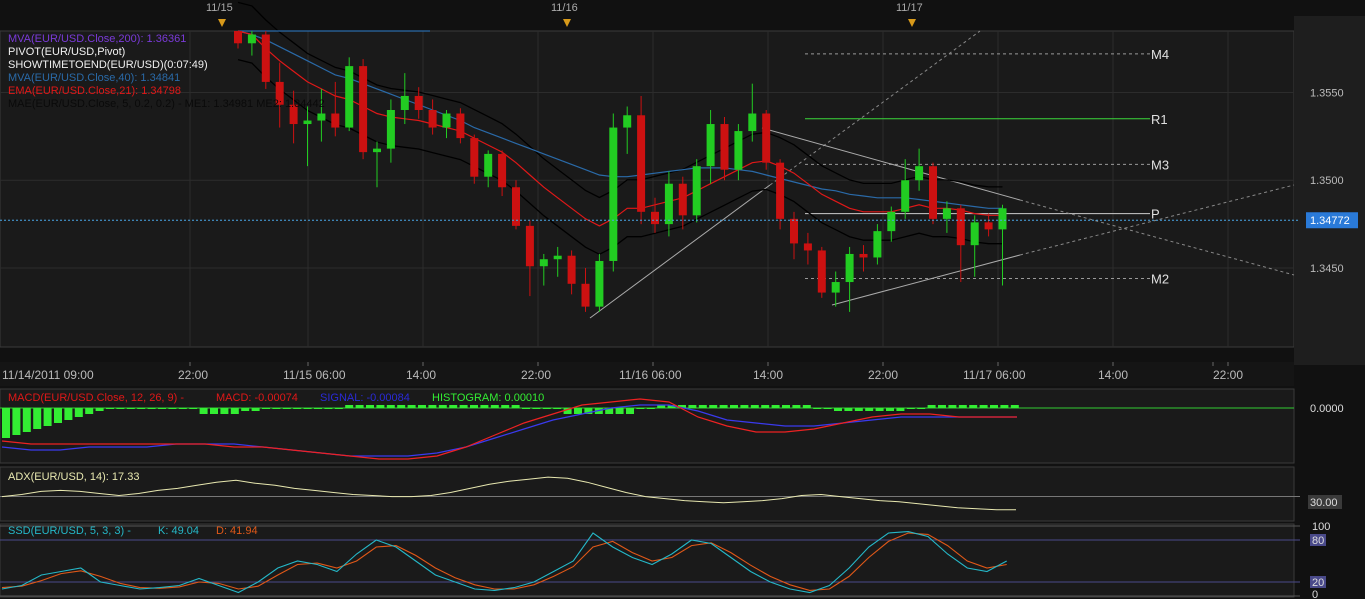 This screenshot has width=1365, height=599. I want to click on ssd-level-box, so click(1318, 540).